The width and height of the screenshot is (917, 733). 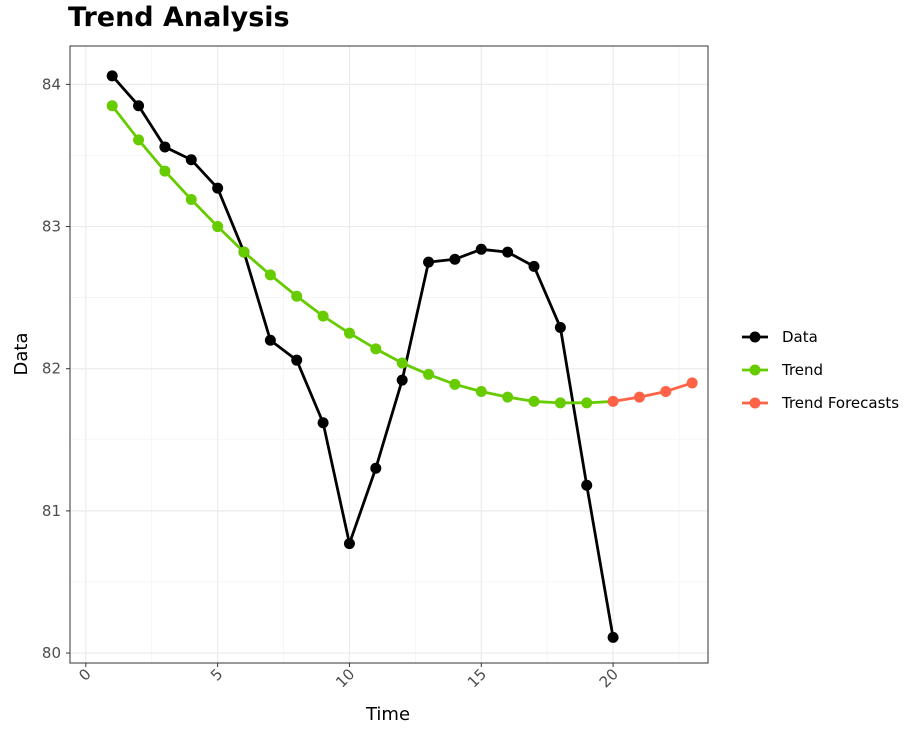 I want to click on y-tick-label: 84, so click(x=51, y=84).